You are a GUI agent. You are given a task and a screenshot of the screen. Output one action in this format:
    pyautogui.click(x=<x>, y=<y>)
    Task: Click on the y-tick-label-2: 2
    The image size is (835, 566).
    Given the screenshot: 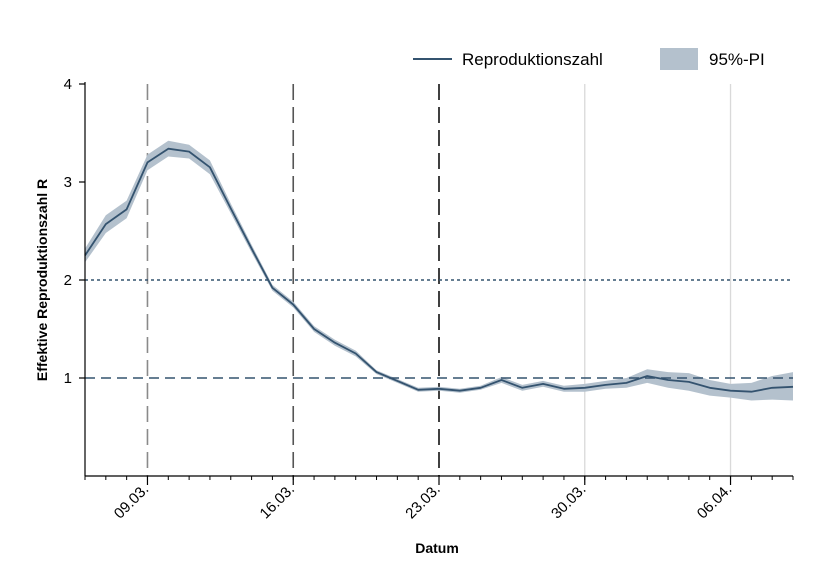 What is the action you would take?
    pyautogui.click(x=68, y=280)
    